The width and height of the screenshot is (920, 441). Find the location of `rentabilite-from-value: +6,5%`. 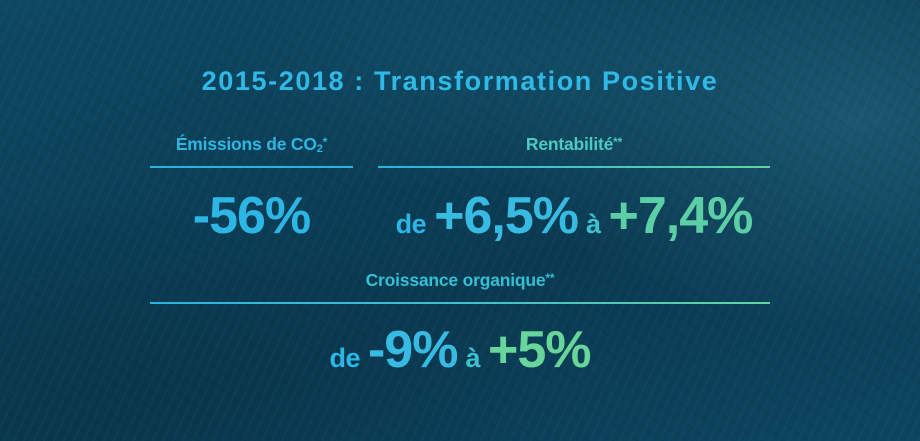

rentabilite-from-value: +6,5% is located at coordinates (506, 216).